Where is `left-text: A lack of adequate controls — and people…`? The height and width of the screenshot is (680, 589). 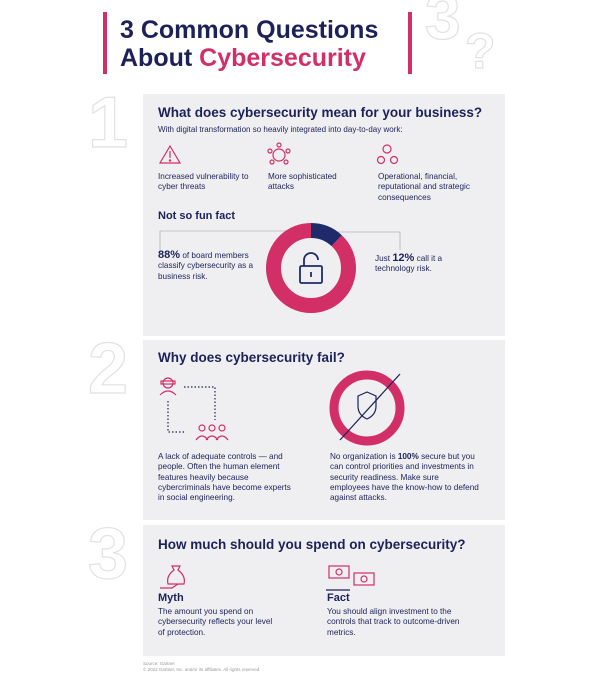
left-text: A lack of adequate controls — and people… is located at coordinates (224, 477).